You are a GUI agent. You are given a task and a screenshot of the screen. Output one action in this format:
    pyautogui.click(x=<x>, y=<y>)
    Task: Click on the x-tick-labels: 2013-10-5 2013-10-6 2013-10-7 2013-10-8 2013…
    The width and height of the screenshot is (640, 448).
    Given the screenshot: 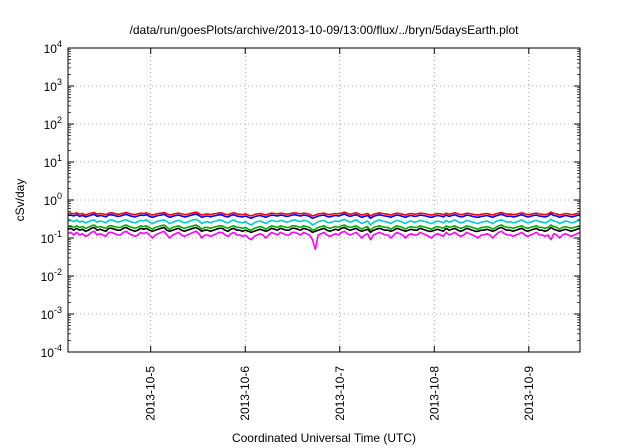 What is the action you would take?
    pyautogui.click(x=340, y=393)
    